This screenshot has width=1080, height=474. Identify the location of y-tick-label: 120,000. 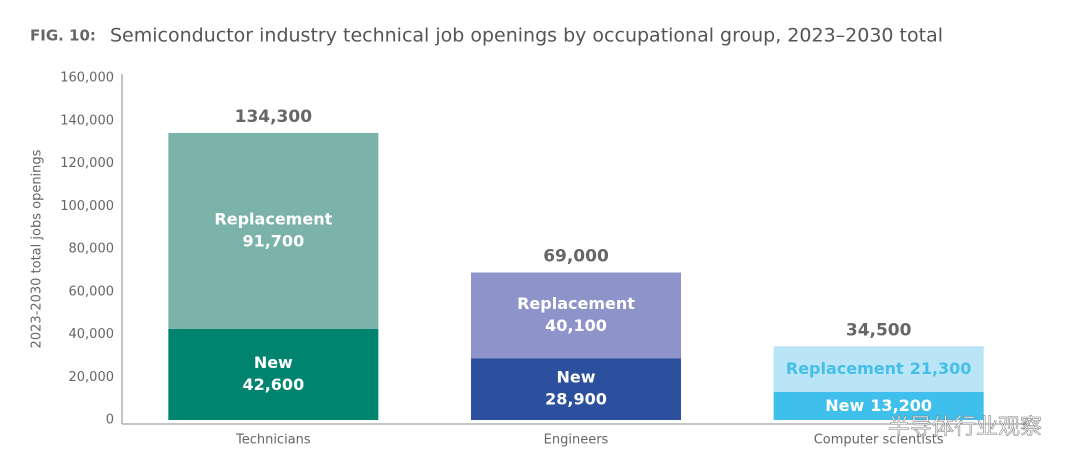
(87, 163).